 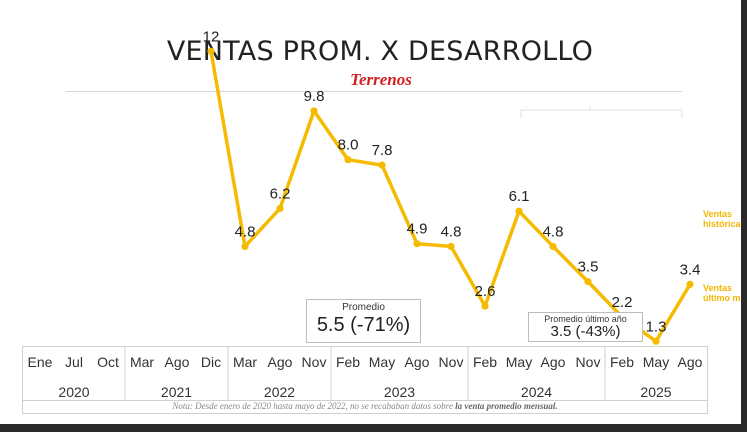 I want to click on data-label: 2.6, so click(x=485, y=291).